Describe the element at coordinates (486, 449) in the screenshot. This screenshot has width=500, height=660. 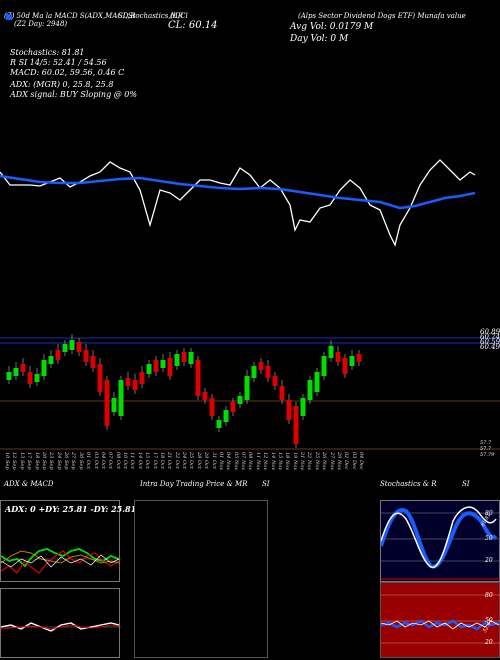
I see `price-label-6: 57.7` at that location.